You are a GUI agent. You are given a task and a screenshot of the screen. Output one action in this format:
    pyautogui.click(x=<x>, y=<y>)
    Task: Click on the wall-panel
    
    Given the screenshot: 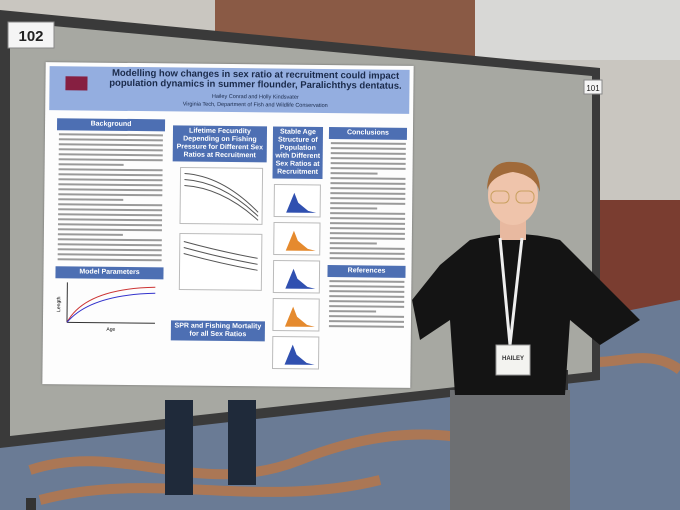 What is the action you would take?
    pyautogui.click(x=577, y=30)
    